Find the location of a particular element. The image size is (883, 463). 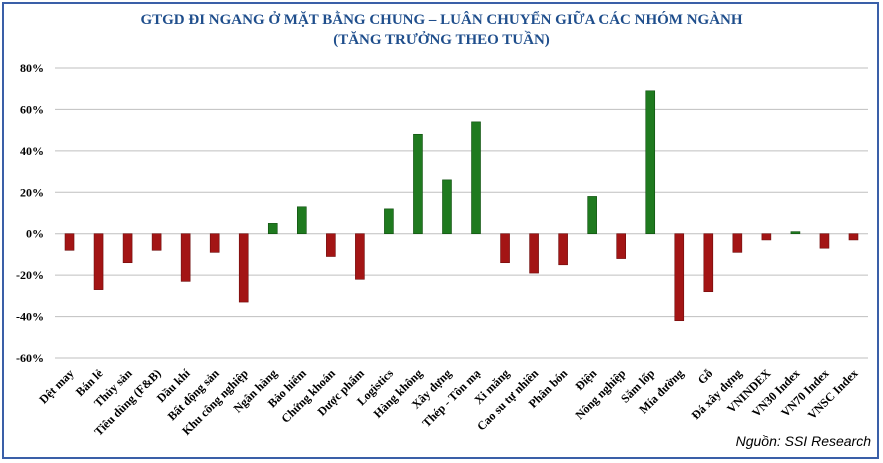

y-tick-label: 0% is located at coordinates (35, 234).